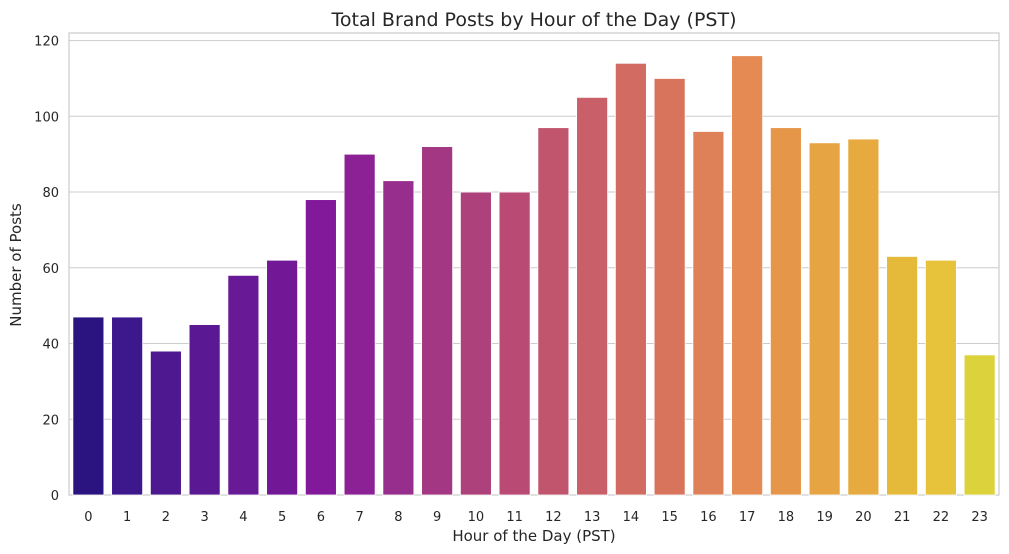 The height and width of the screenshot is (554, 1009). I want to click on x-tick-label: 7, so click(359, 517).